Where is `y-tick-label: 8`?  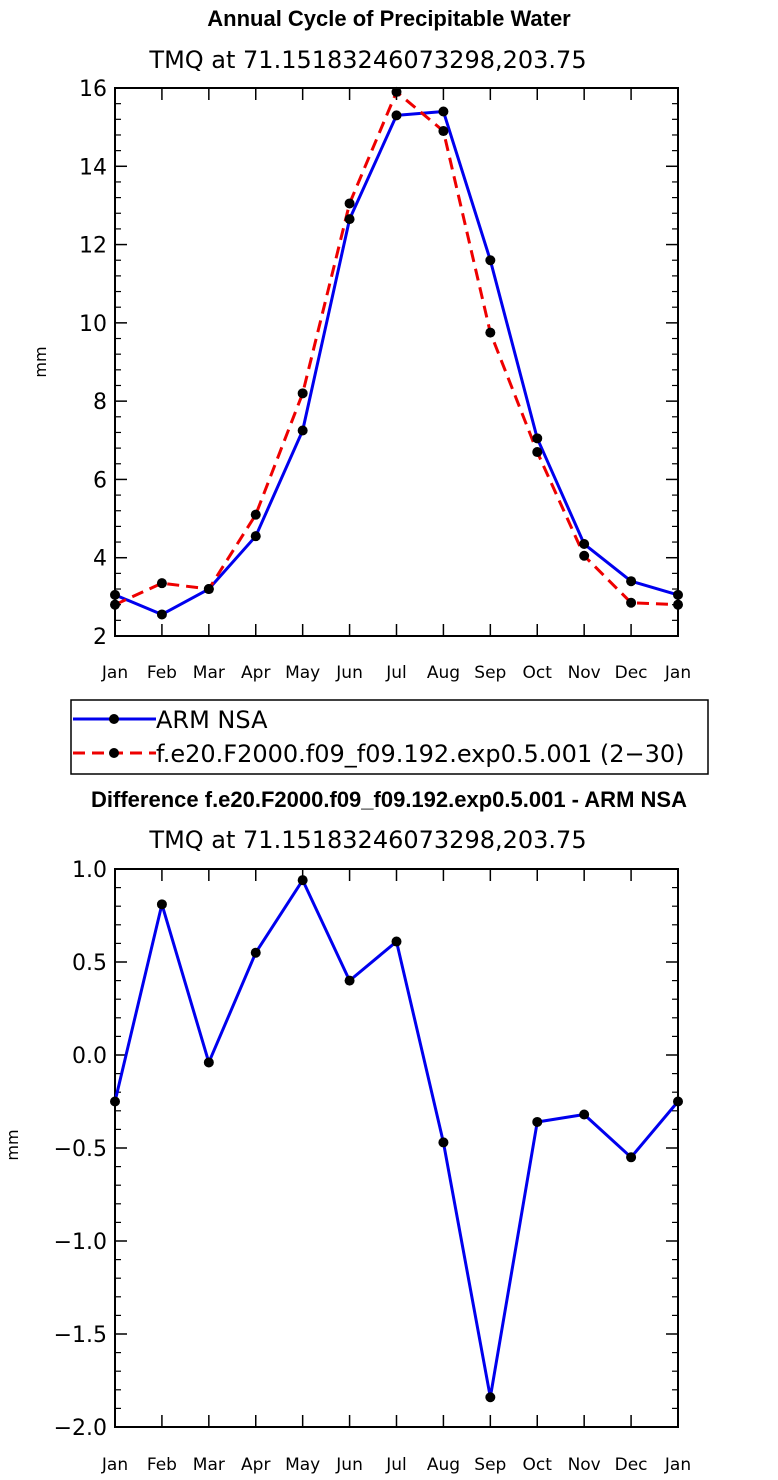
y-tick-label: 8 is located at coordinates (100, 402).